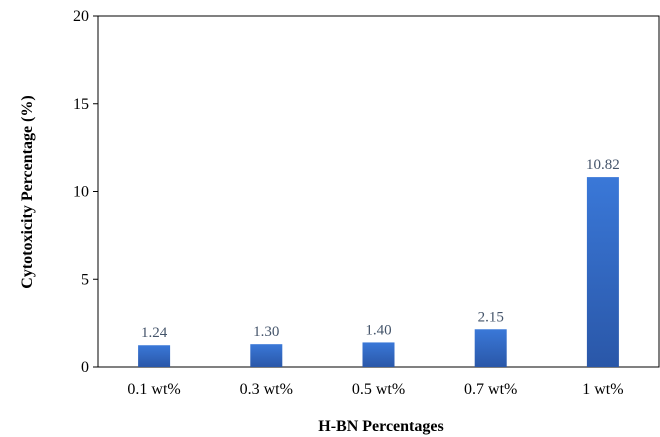  I want to click on x-axis: 0.1 wt% 0.3 wt% 0.5 wt% 0.7 wt% 1 wt%, so click(375, 389).